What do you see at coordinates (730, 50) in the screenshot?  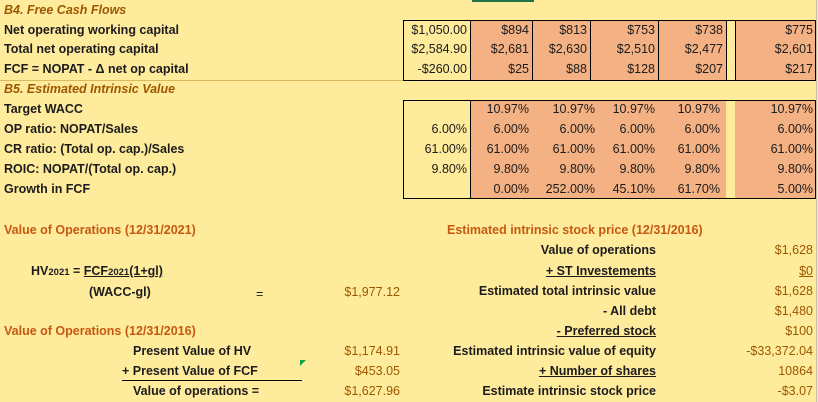 I see `fcf-gap-column` at bounding box center [730, 50].